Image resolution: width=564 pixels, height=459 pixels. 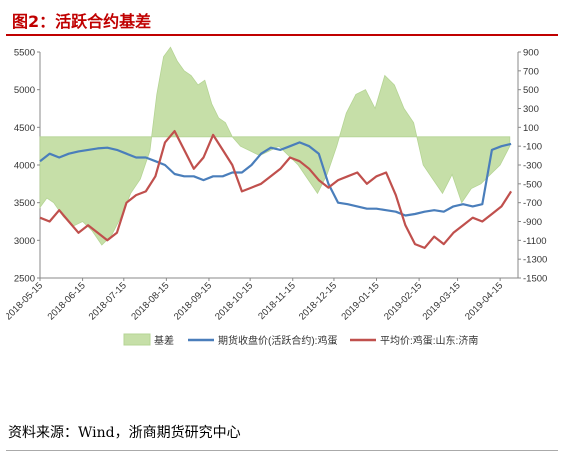 I want to click on legend-label-basis: 基差, so click(x=164, y=340).